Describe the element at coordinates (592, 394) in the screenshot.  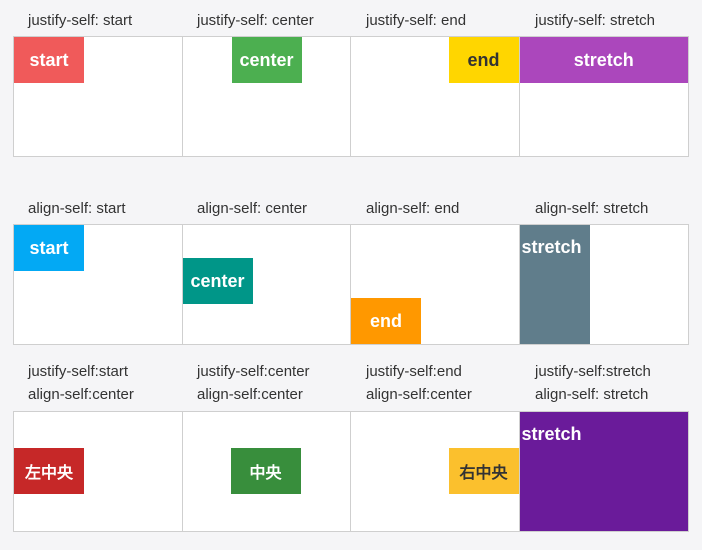
I see `label-line: align-self: stretch` at that location.